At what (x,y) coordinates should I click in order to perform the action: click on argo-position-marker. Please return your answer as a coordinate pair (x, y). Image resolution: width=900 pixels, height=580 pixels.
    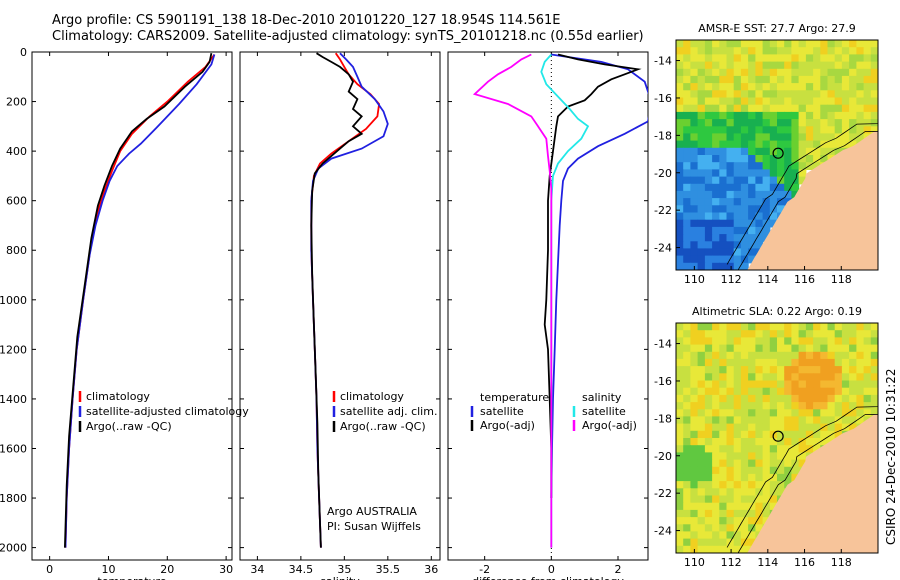
    Looking at the image, I should click on (778, 436).